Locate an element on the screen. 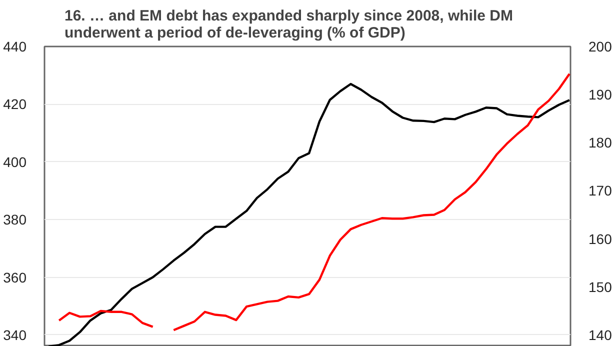 The image size is (614, 346). chart-title: 16. … and EM debt has expanded sharply since 2008, while DM underwent a period of de-leveraging (% of GDP) is located at coordinates (288, 25).